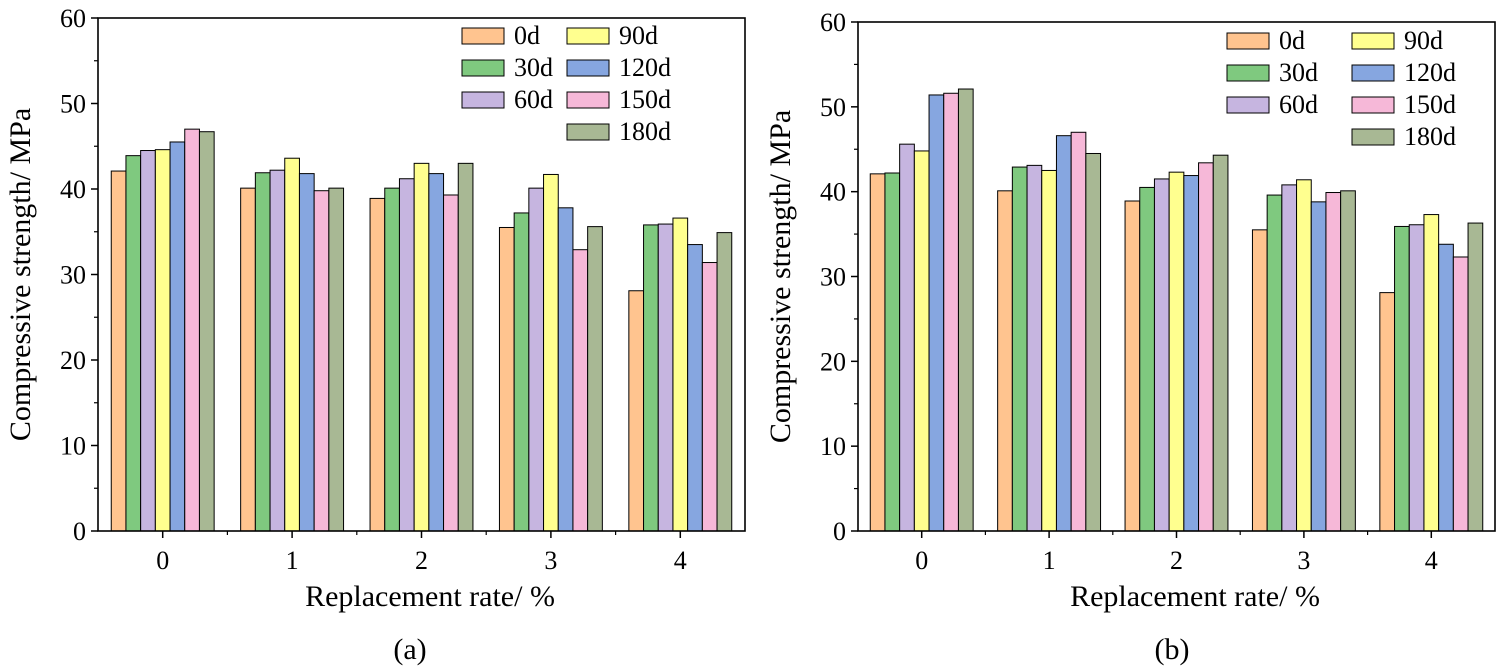 This screenshot has height=670, width=1500. Describe the element at coordinates (483, 68) in the screenshot. I see `legend-swatch-30d` at that location.